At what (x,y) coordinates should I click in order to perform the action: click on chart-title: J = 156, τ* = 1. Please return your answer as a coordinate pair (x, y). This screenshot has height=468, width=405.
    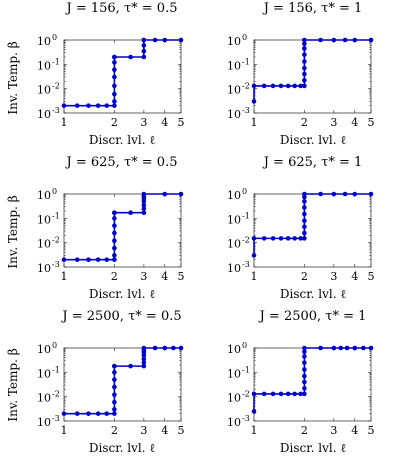
    Looking at the image, I should click on (312, 8).